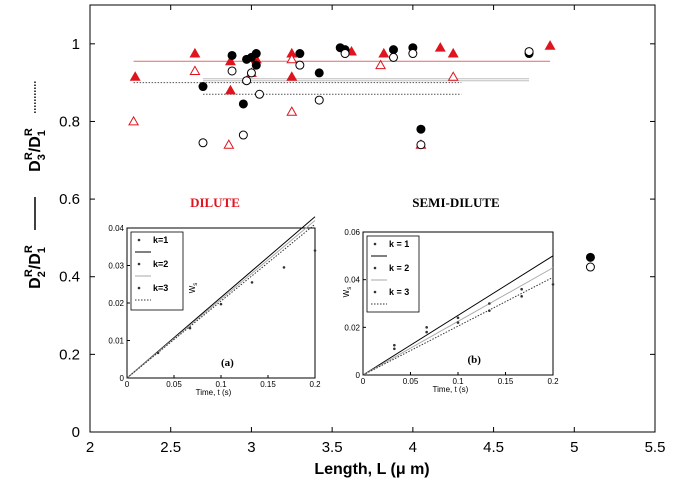 This screenshot has width=678, height=486. I want to click on inset-b-legend-label-2: k = 3, so click(399, 292).